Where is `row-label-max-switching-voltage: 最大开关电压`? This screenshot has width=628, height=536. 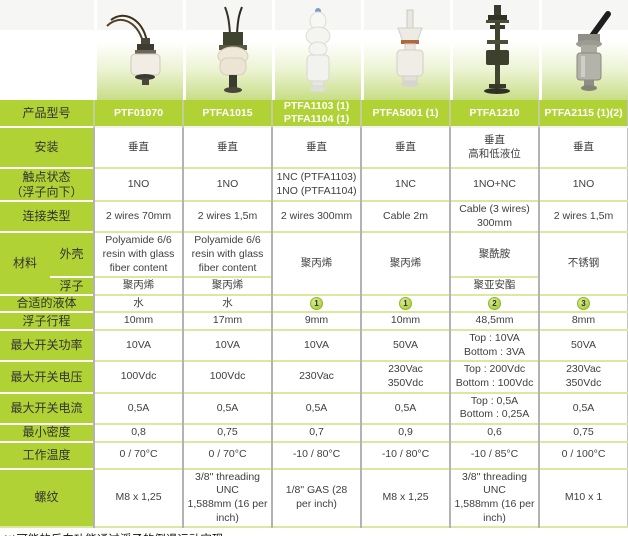
row-label-max-switching-voltage: 最大开关电压 is located at coordinates (47, 376).